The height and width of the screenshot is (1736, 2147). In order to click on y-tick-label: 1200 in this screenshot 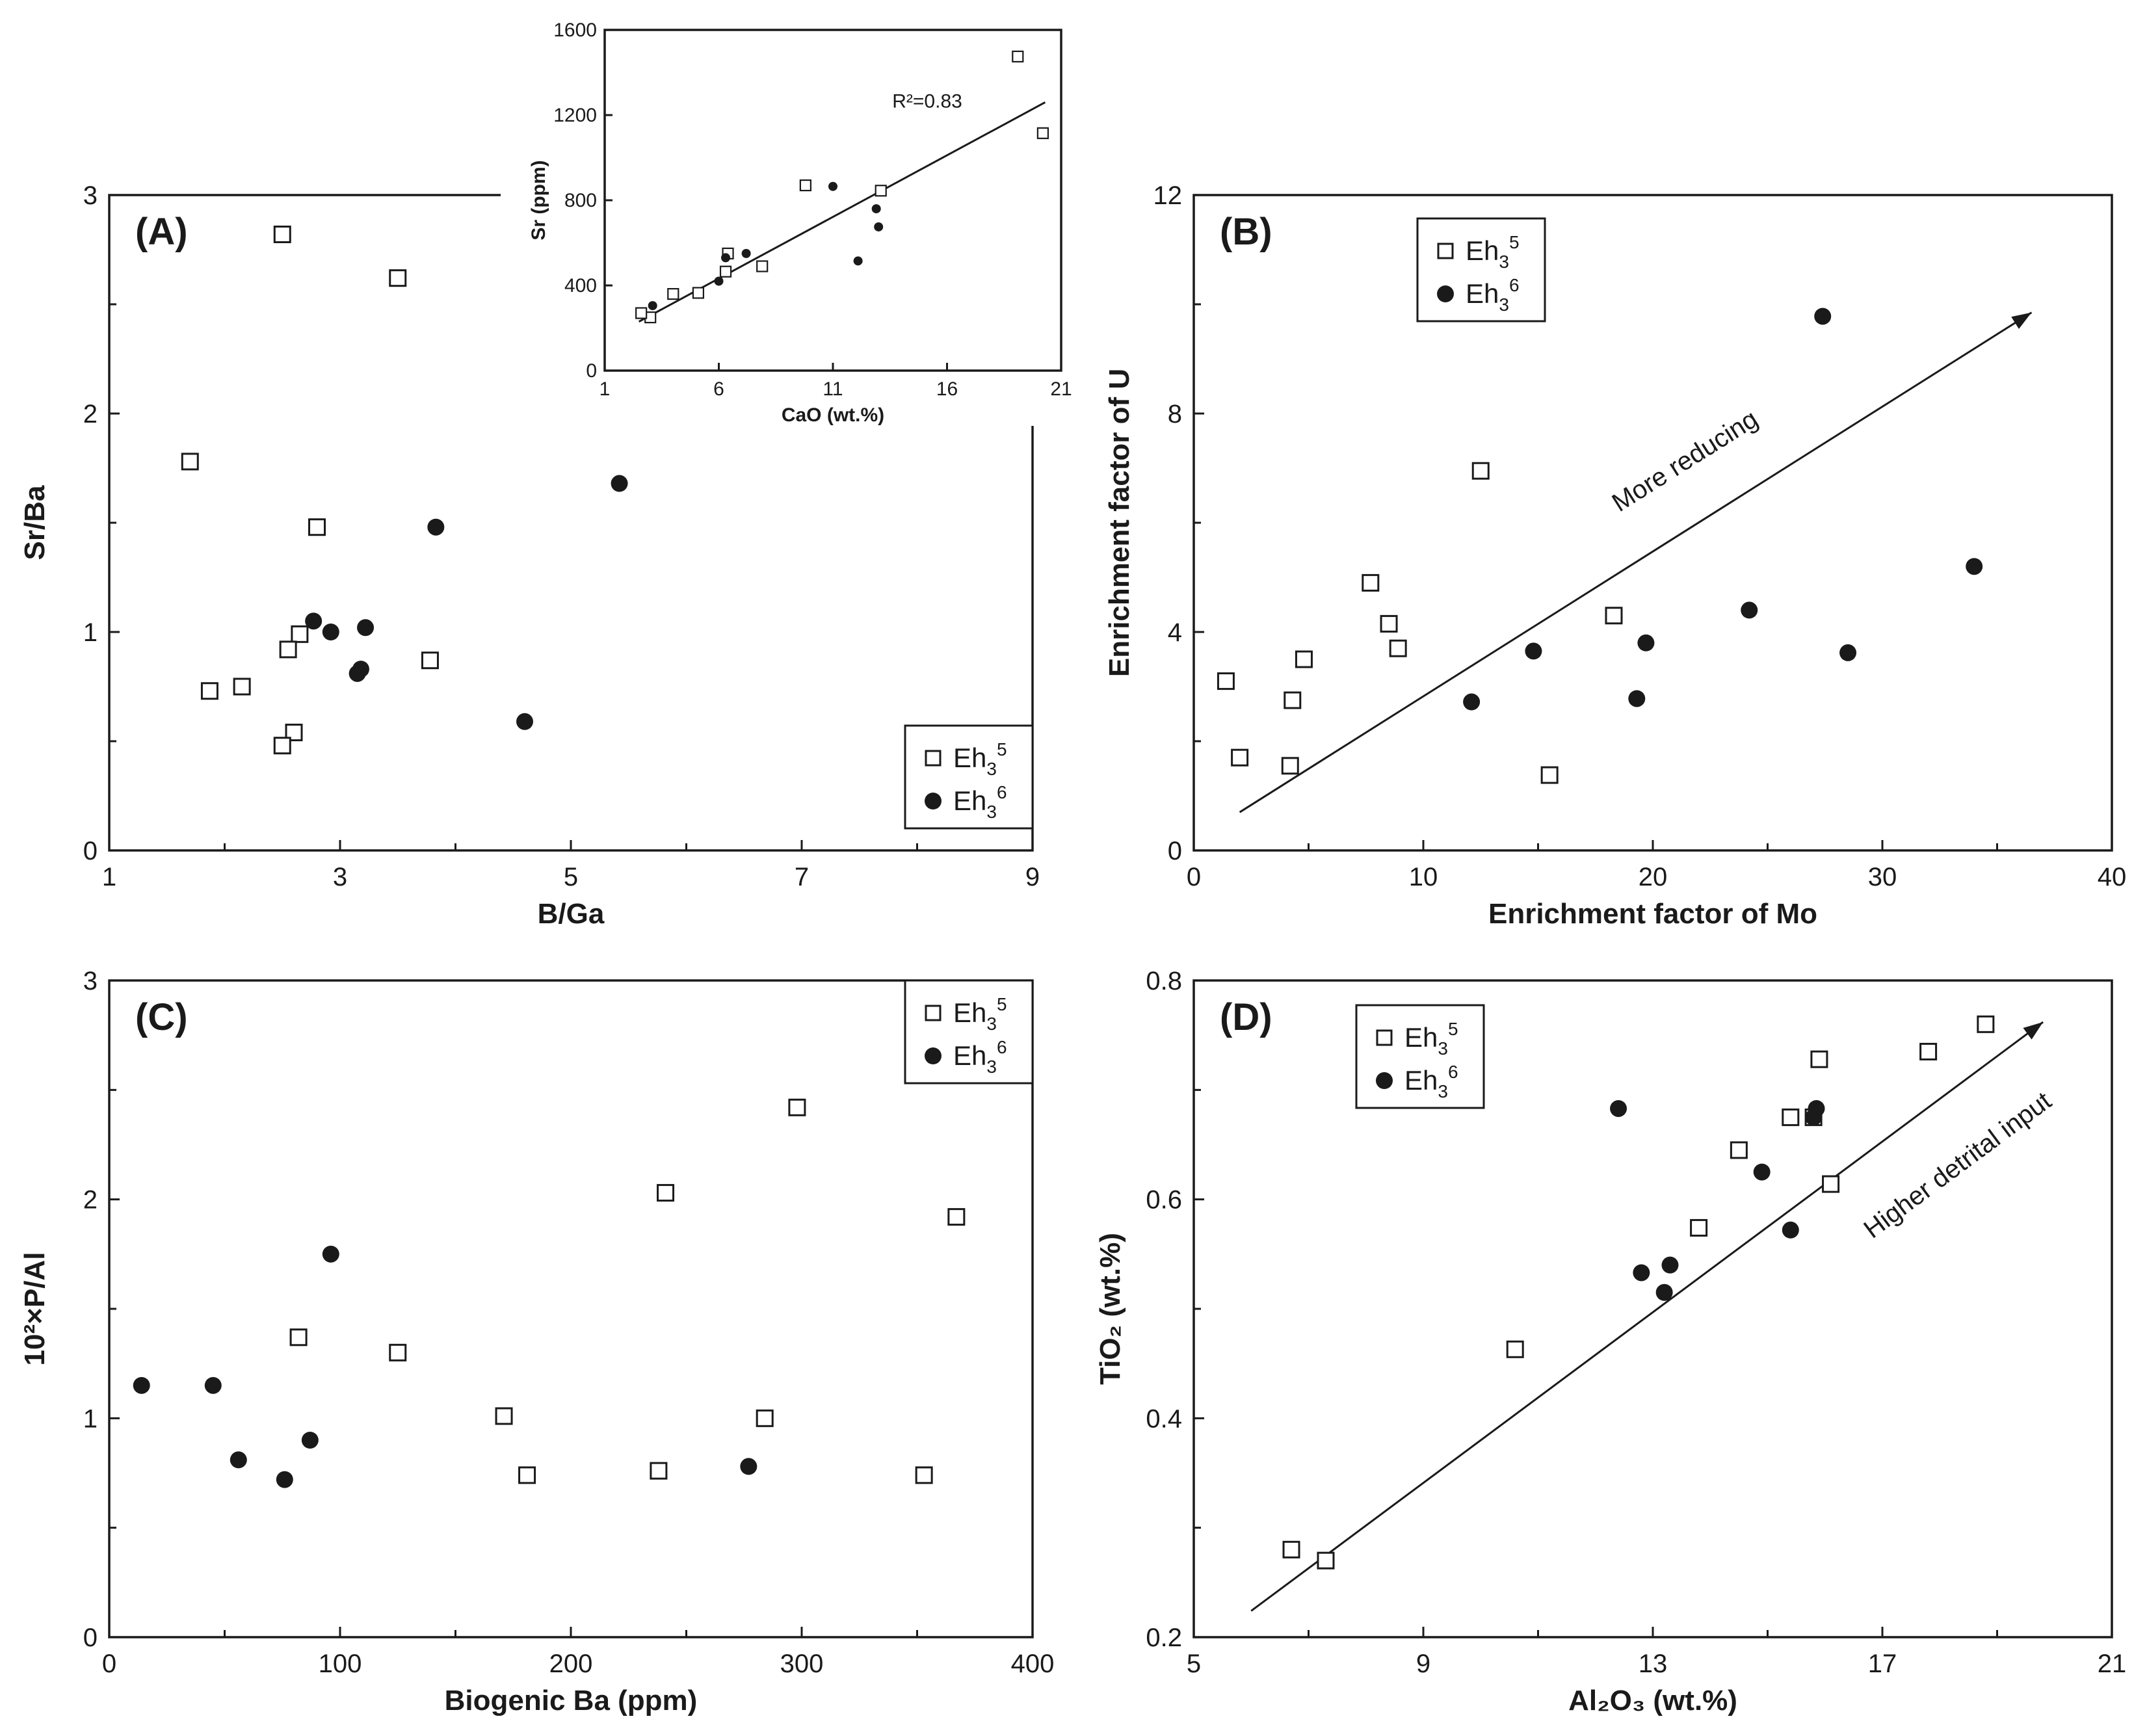, I will do `click(575, 116)`.